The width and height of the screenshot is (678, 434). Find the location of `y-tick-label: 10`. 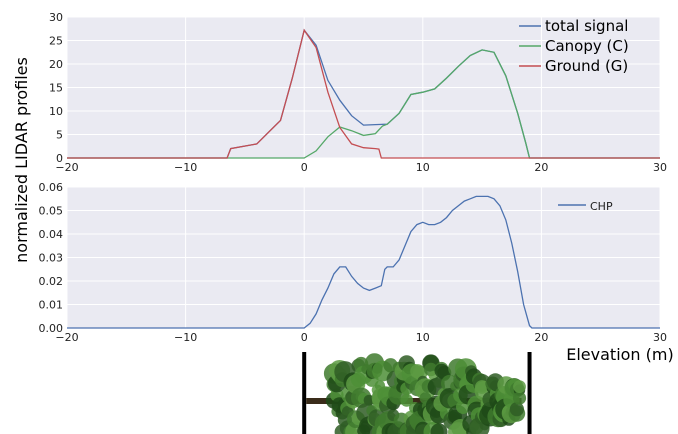

y-tick-label: 10 is located at coordinates (56, 111).